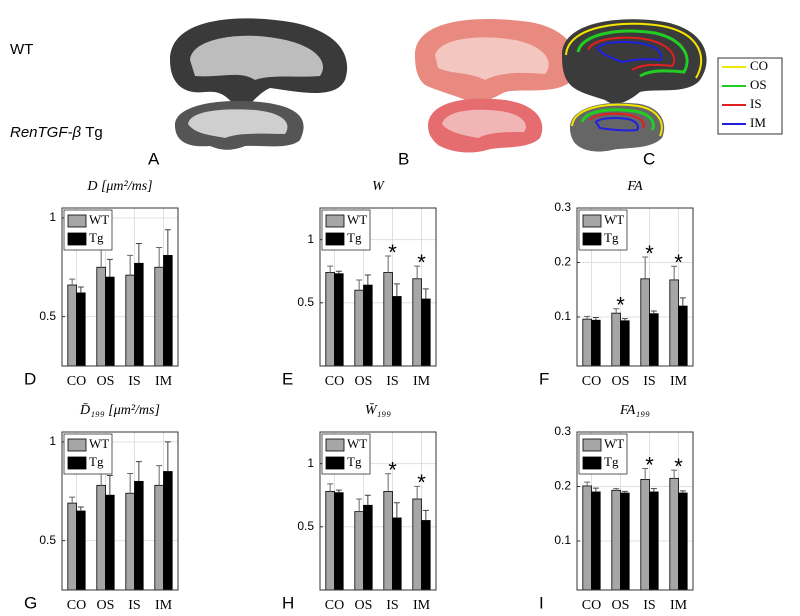 The height and width of the screenshot is (616, 800). Describe the element at coordinates (438, 85) in the screenshot. I see `kidney-images` at that location.